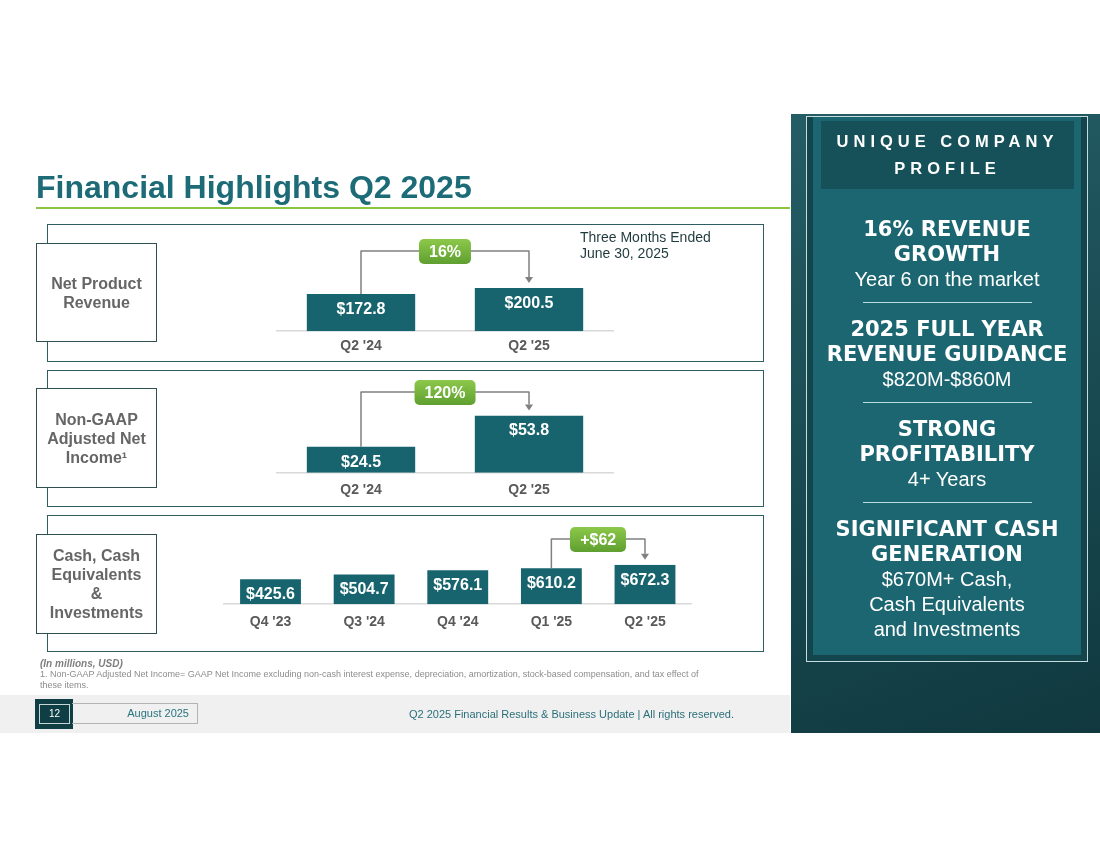  I want to click on data-label: $610.2, so click(551, 583).